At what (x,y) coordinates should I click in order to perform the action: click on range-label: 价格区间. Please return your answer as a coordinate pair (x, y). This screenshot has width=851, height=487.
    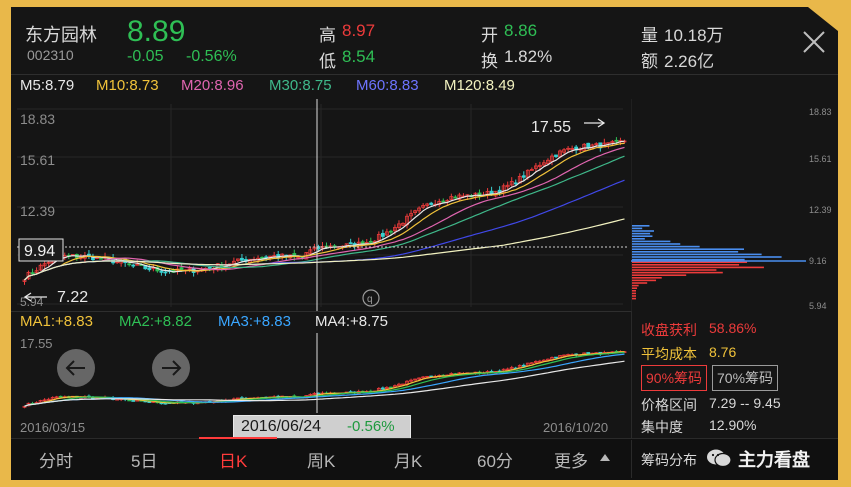
    Looking at the image, I should click on (669, 405).